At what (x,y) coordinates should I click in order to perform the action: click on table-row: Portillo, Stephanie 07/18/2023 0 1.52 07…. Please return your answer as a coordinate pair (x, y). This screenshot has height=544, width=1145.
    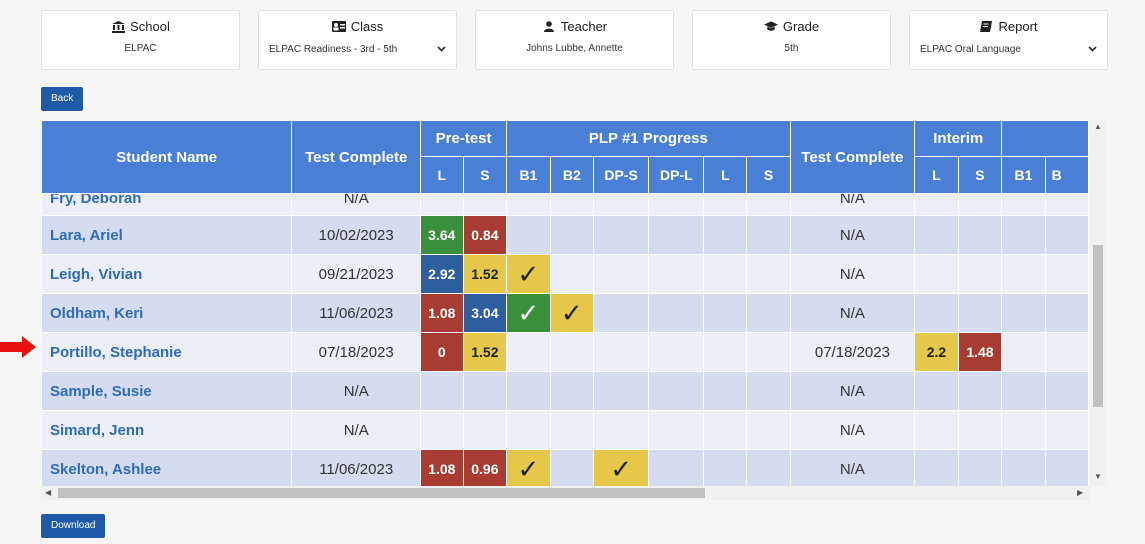
    Looking at the image, I should click on (565, 352).